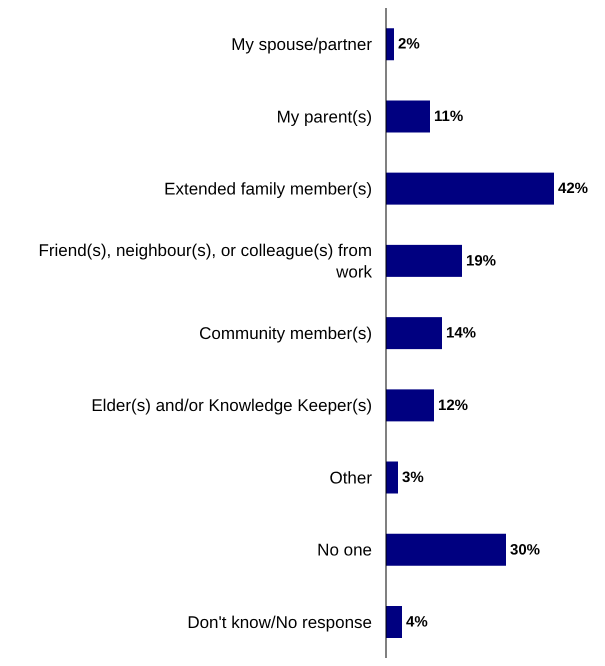 The width and height of the screenshot is (605, 666). I want to click on y-tick-label: Don't know/No response, so click(279, 622).